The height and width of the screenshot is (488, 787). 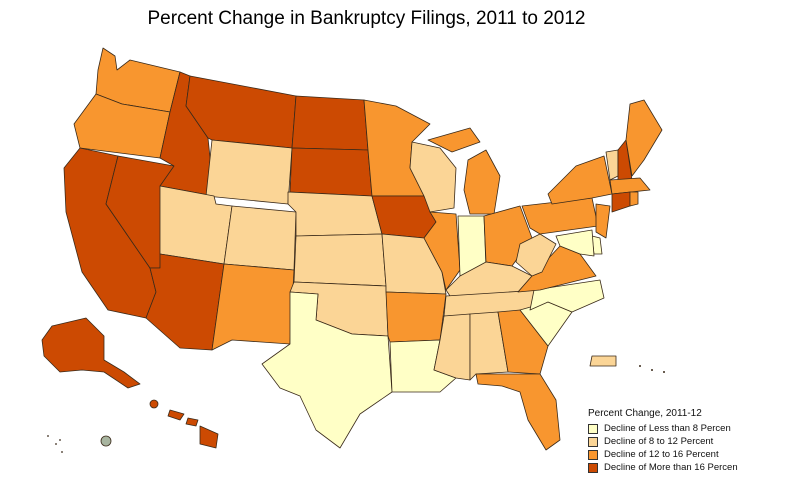 I want to click on state-wy, so click(x=249, y=172).